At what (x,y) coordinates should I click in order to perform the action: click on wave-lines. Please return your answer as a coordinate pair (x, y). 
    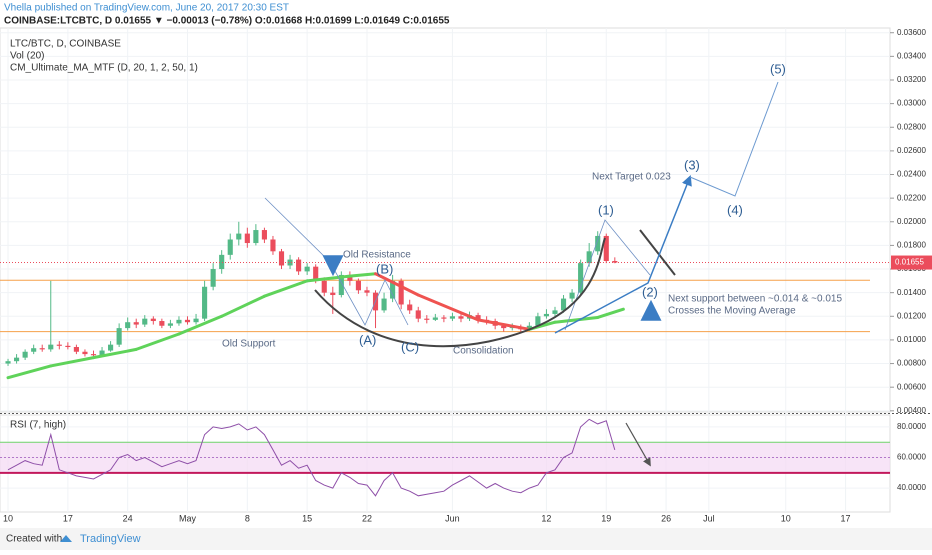
    Looking at the image, I should click on (607, 275).